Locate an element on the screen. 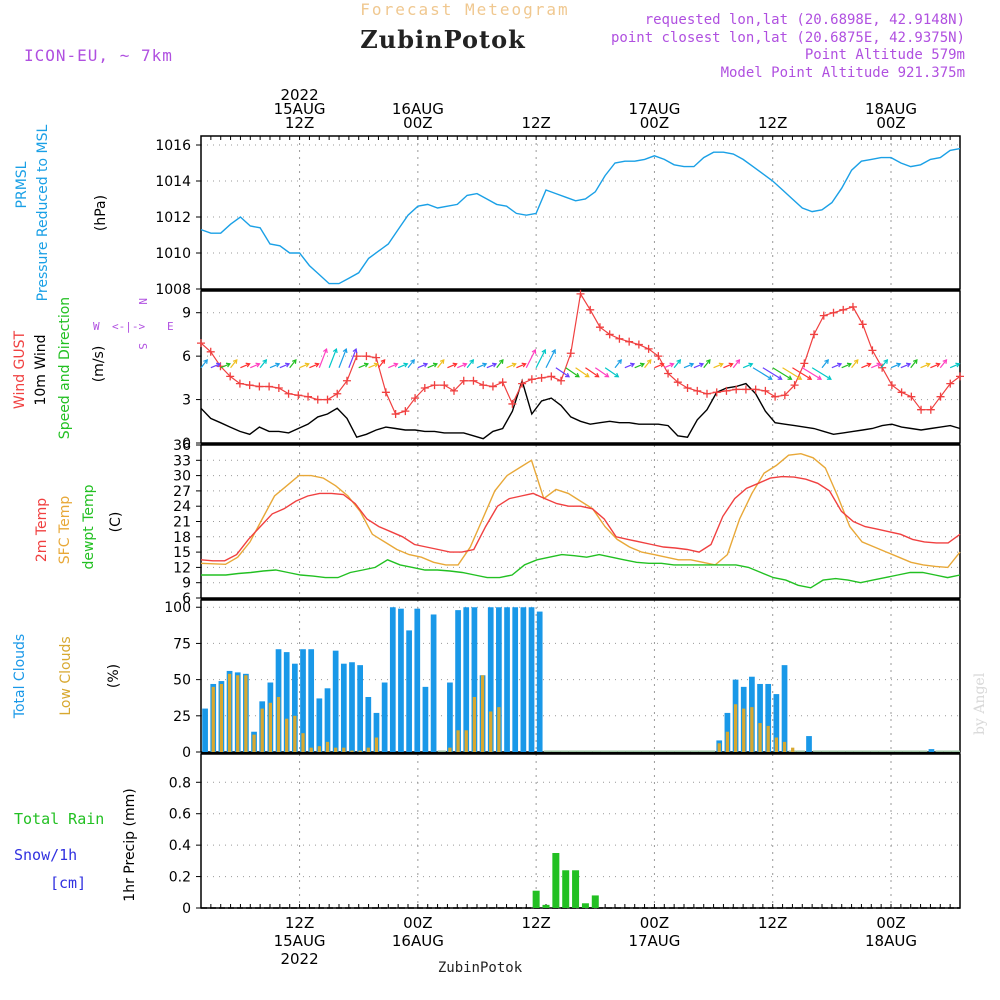 The width and height of the screenshot is (1000, 1000). top-time-label: 00Z is located at coordinates (890, 123).